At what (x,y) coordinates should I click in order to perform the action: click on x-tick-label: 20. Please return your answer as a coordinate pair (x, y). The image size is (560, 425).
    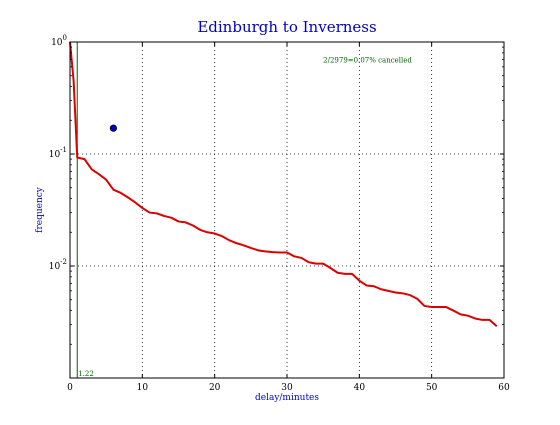
    Looking at the image, I should click on (215, 388).